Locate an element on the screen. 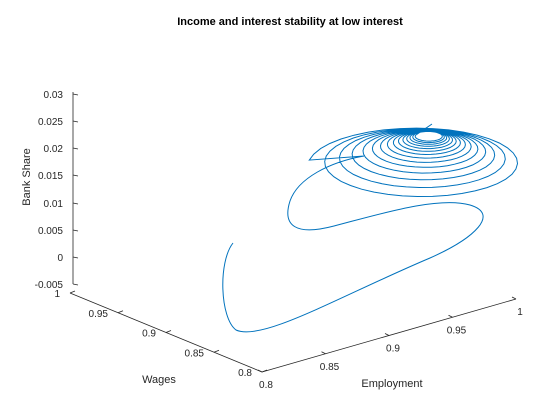 The height and width of the screenshot is (420, 560). y-tick-label: 0.8 is located at coordinates (245, 373).